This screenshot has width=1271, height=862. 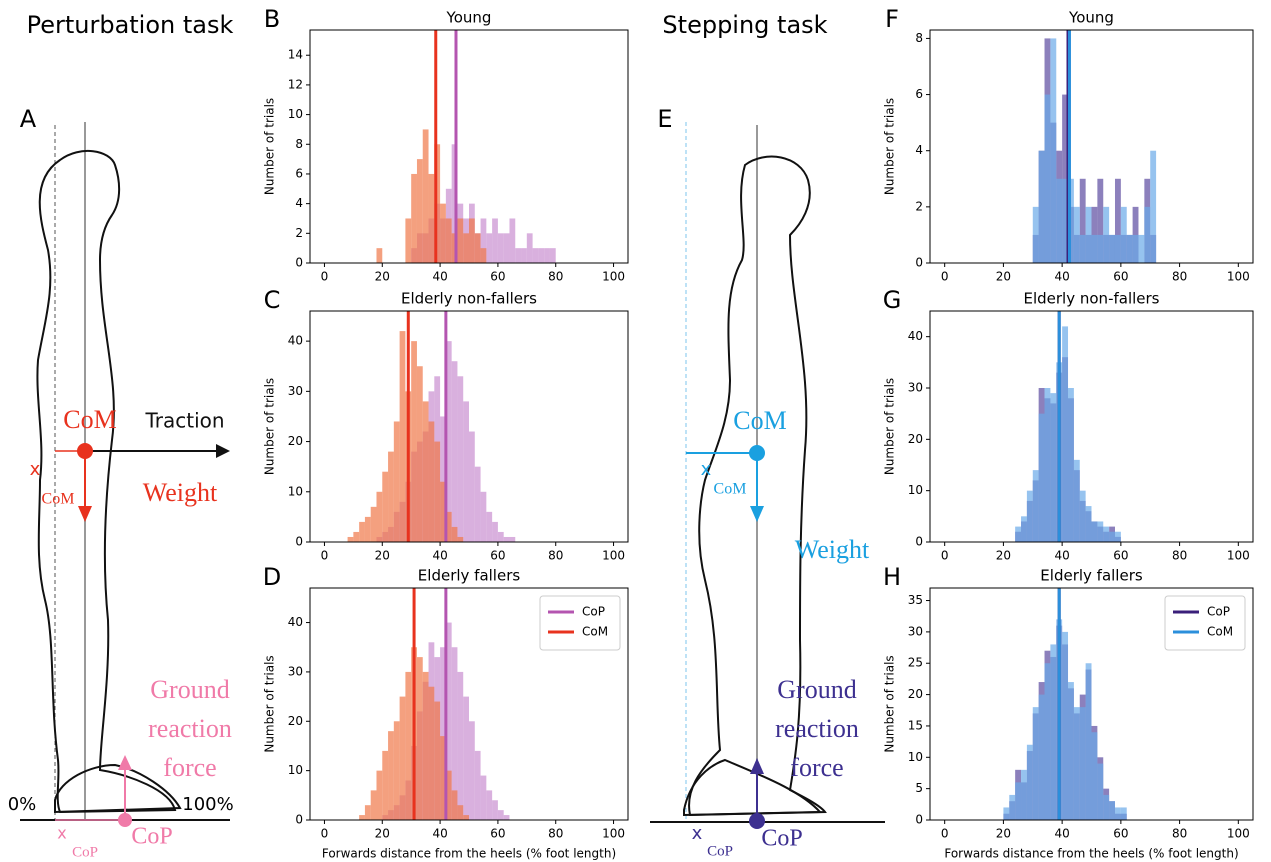 What do you see at coordinates (130, 25) in the screenshot?
I see `heading: Perturbation task` at bounding box center [130, 25].